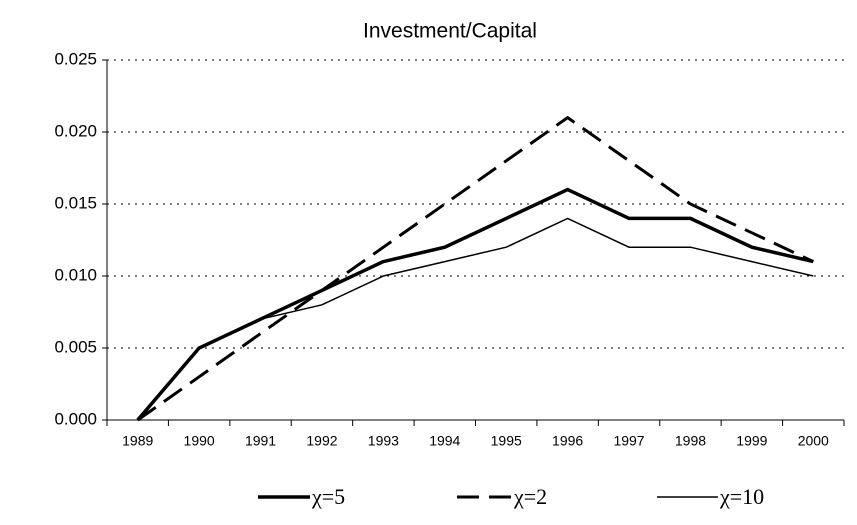 The image size is (857, 525). What do you see at coordinates (567, 441) in the screenshot?
I see `x-tick-label: 1996` at bounding box center [567, 441].